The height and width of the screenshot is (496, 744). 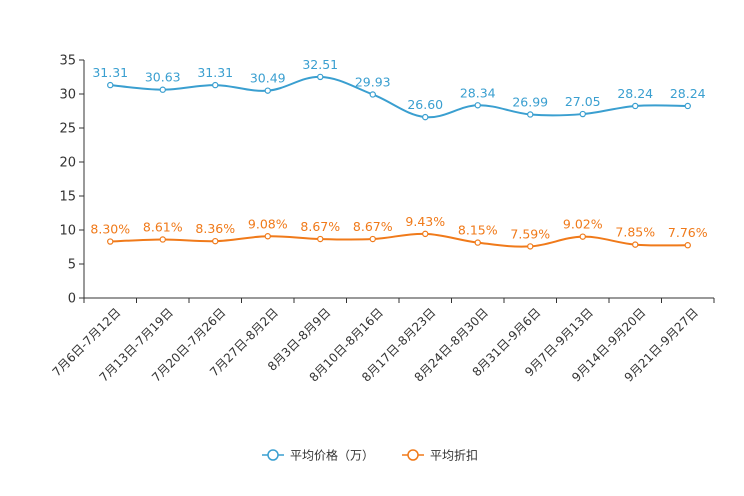 I want to click on data-label: 8.61%, so click(x=163, y=226).